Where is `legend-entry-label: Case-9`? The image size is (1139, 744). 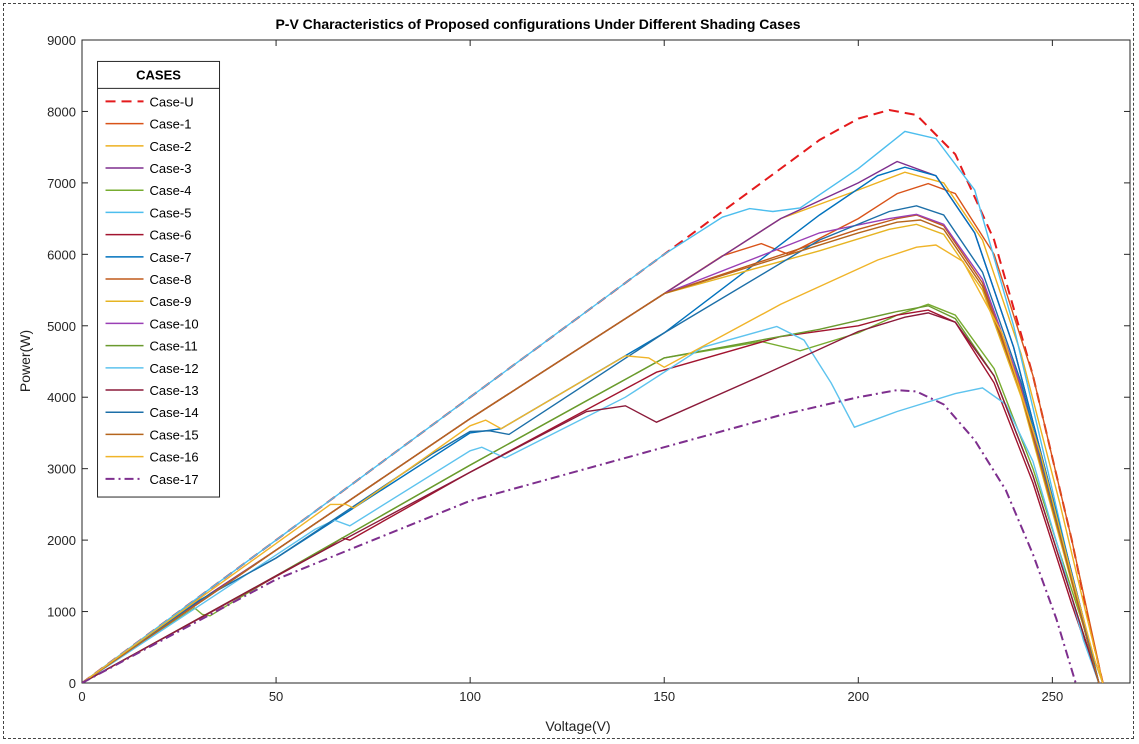
legend-entry-label: Case-9 is located at coordinates (171, 301).